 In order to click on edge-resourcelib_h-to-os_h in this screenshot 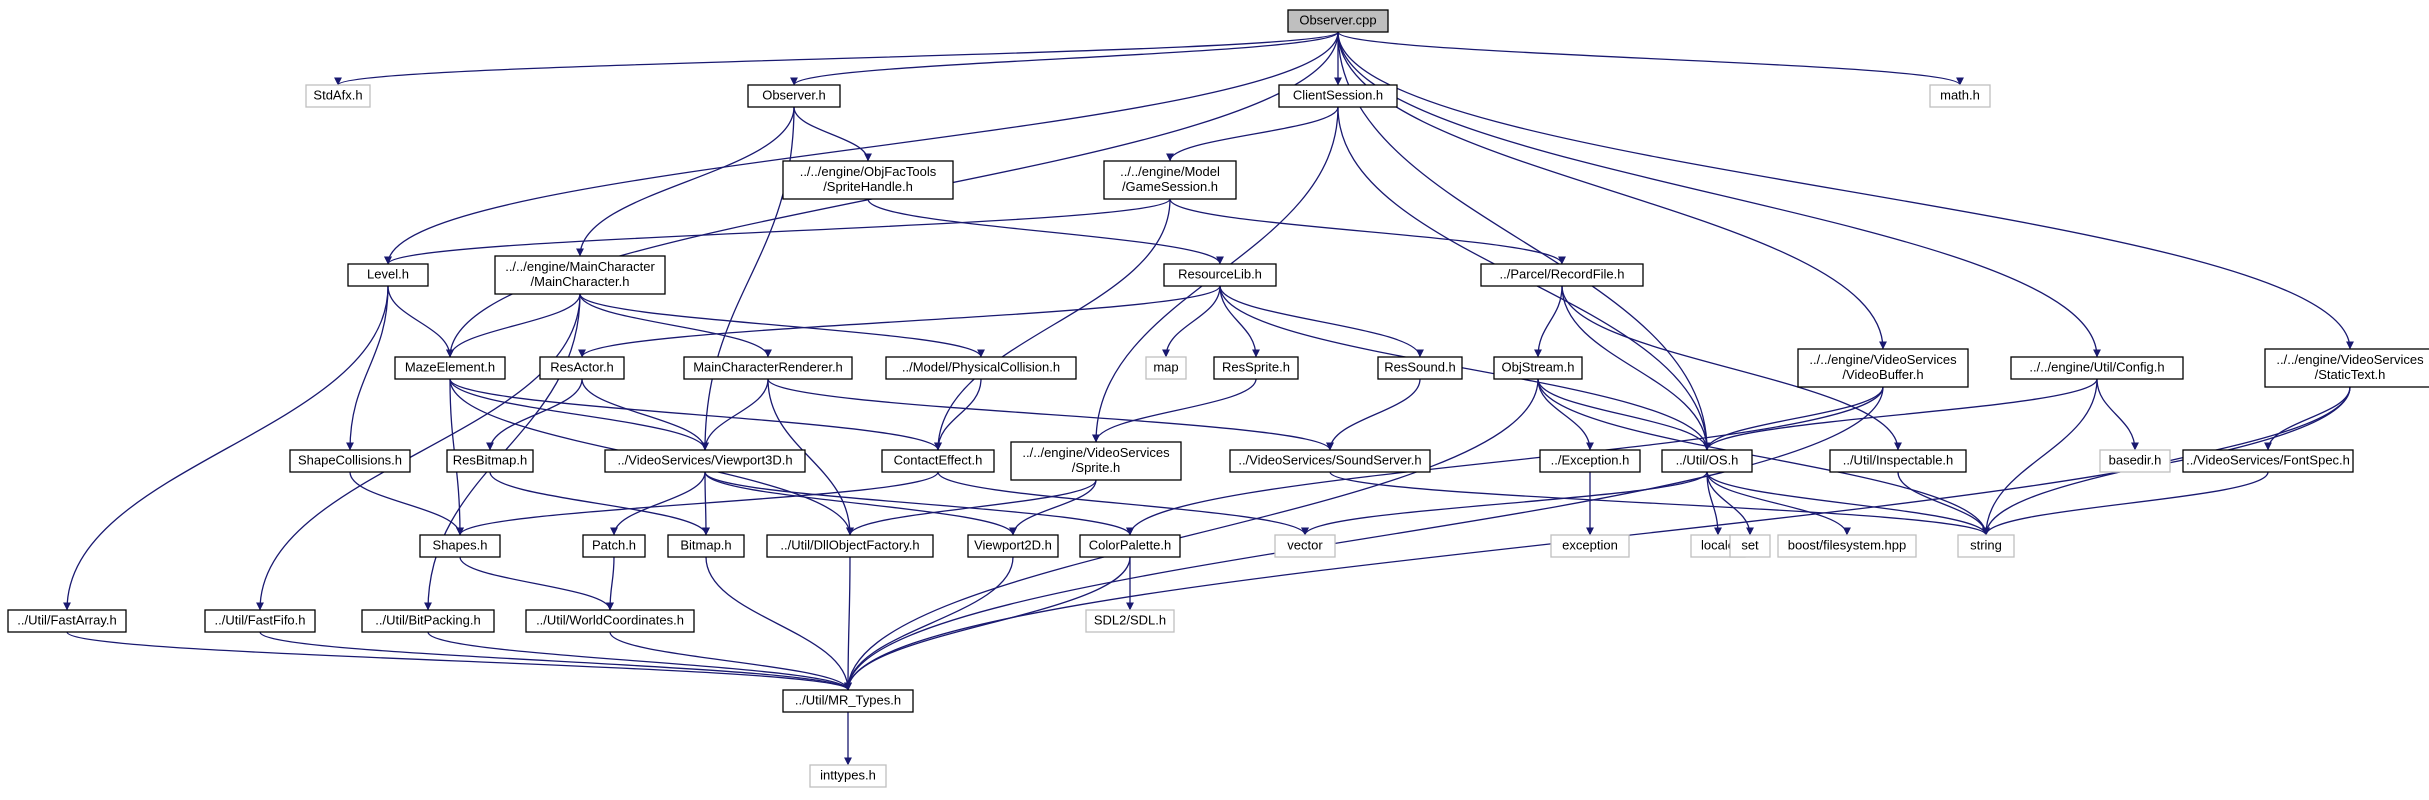, I will do `click(1465, 368)`.